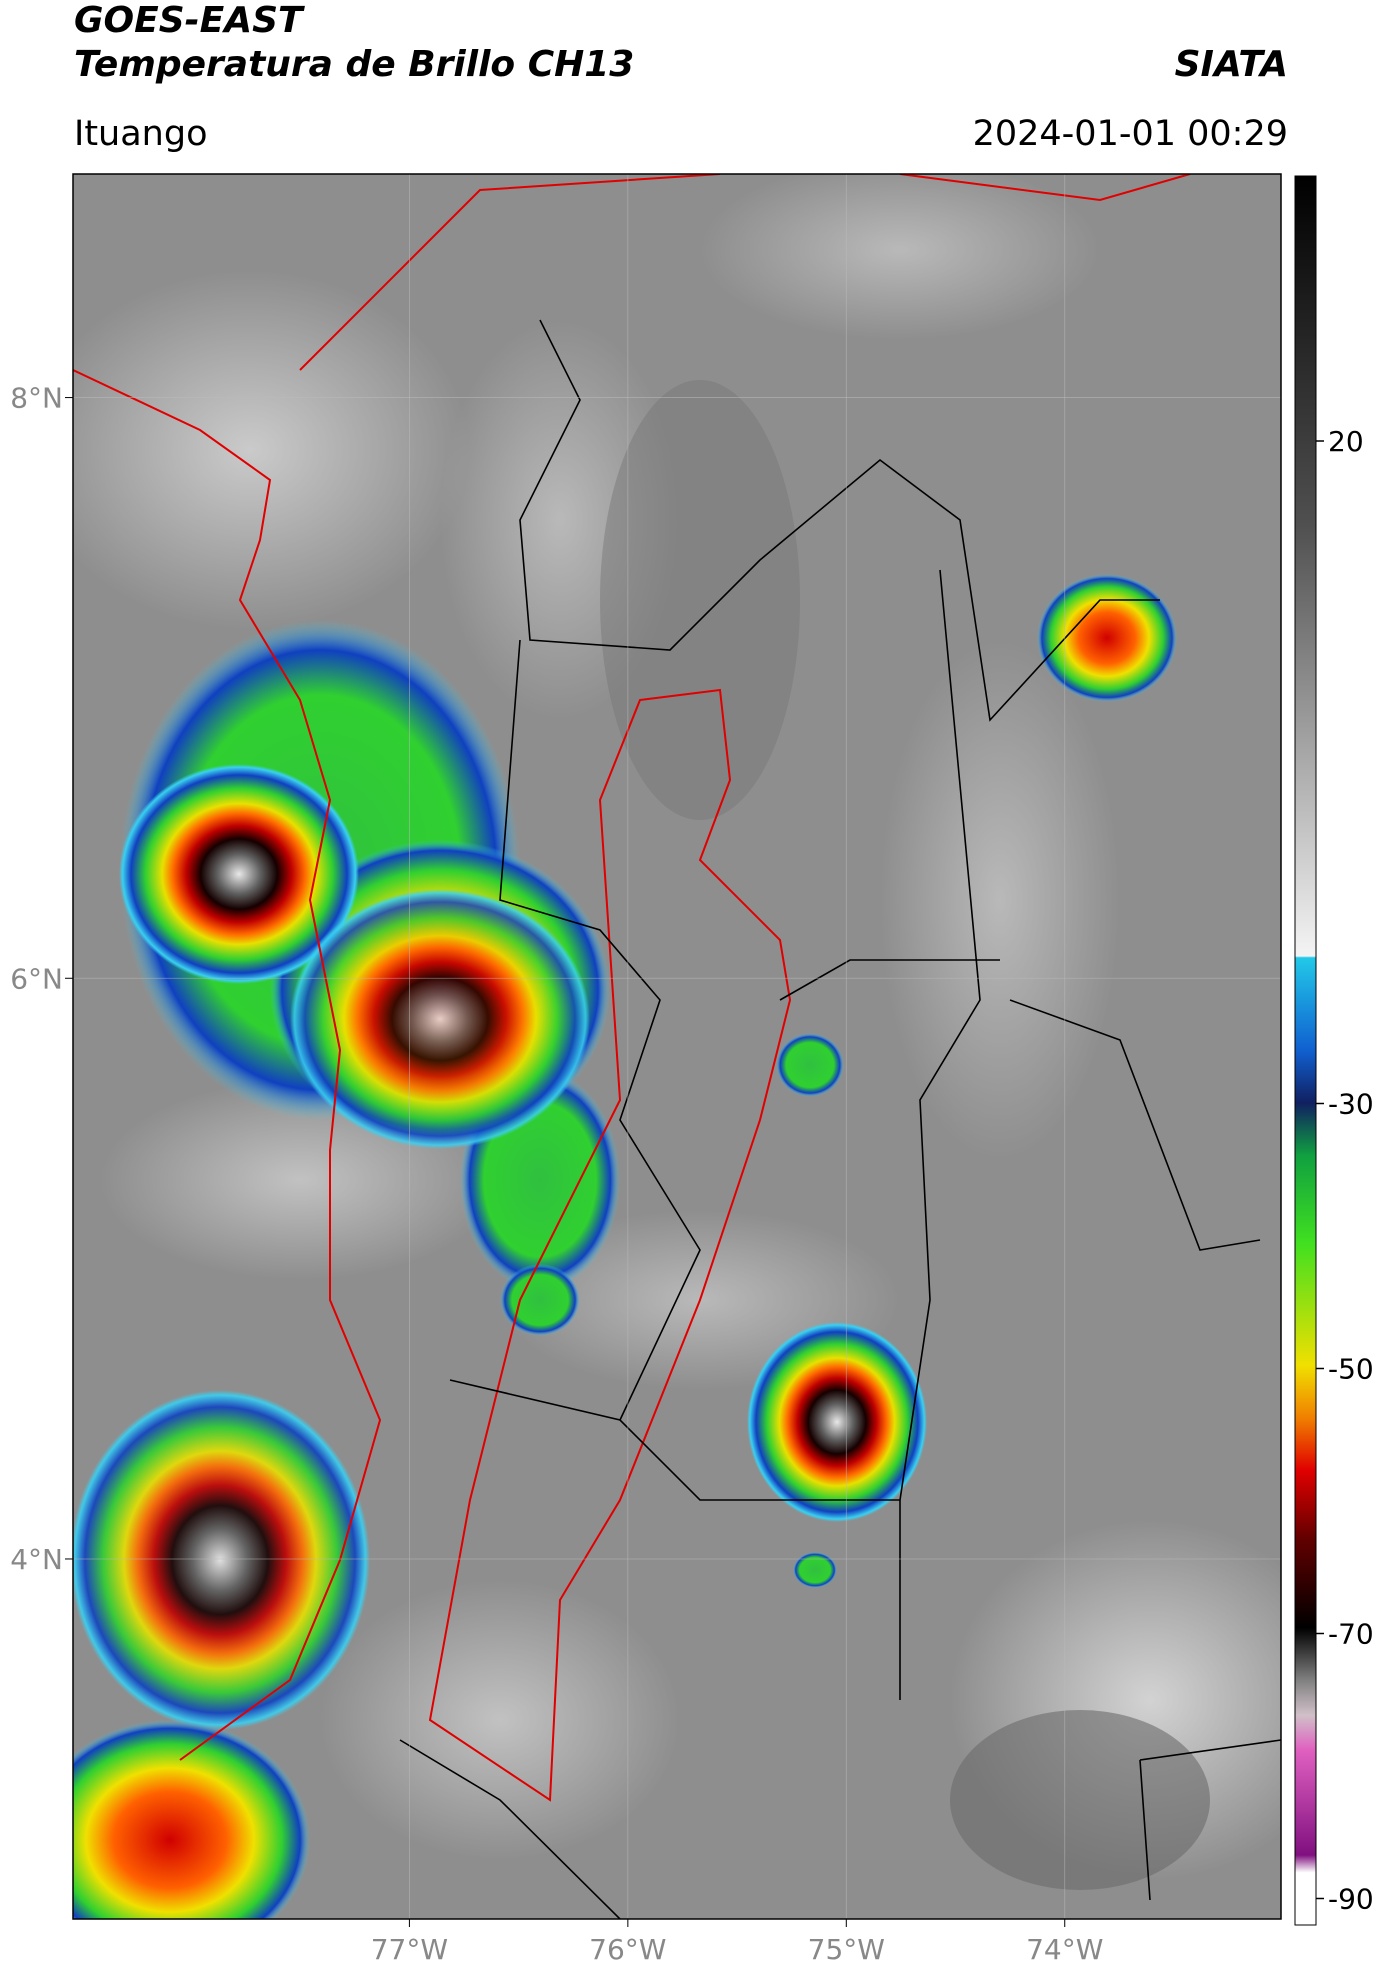 The image size is (1384, 1981). What do you see at coordinates (1351, 1634) in the screenshot?
I see `colorbar-tick-label: -70` at bounding box center [1351, 1634].